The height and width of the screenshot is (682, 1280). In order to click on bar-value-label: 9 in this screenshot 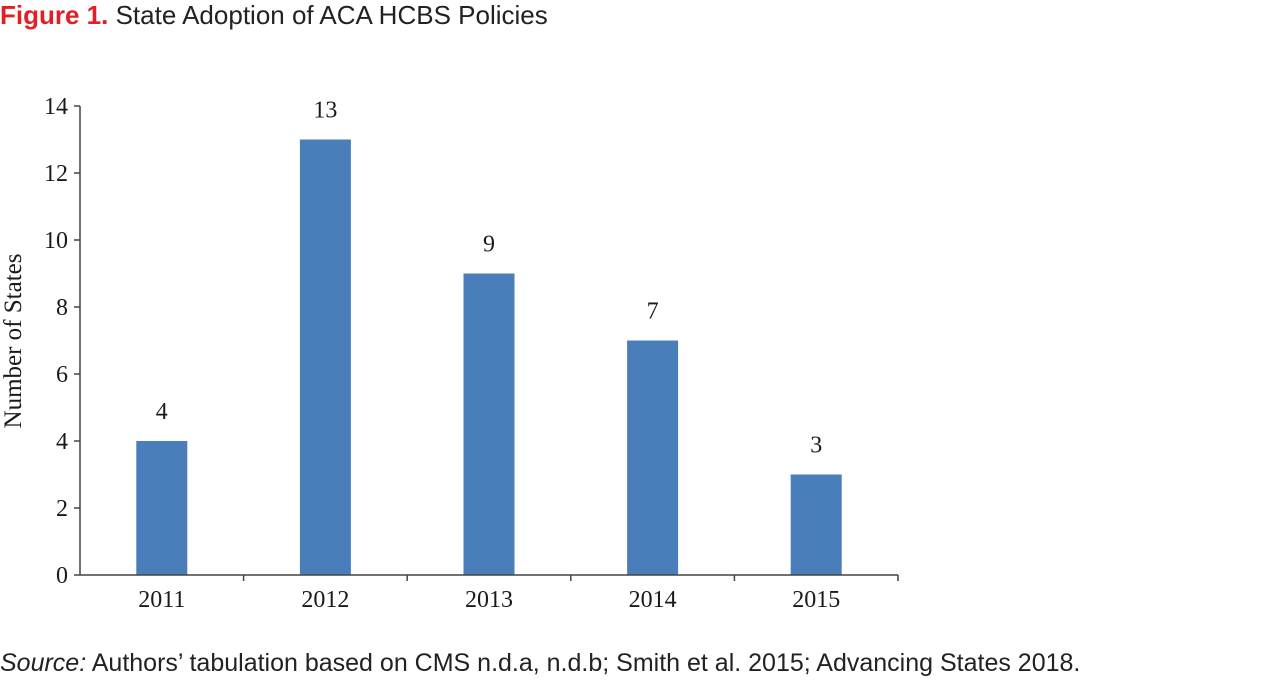, I will do `click(489, 245)`.